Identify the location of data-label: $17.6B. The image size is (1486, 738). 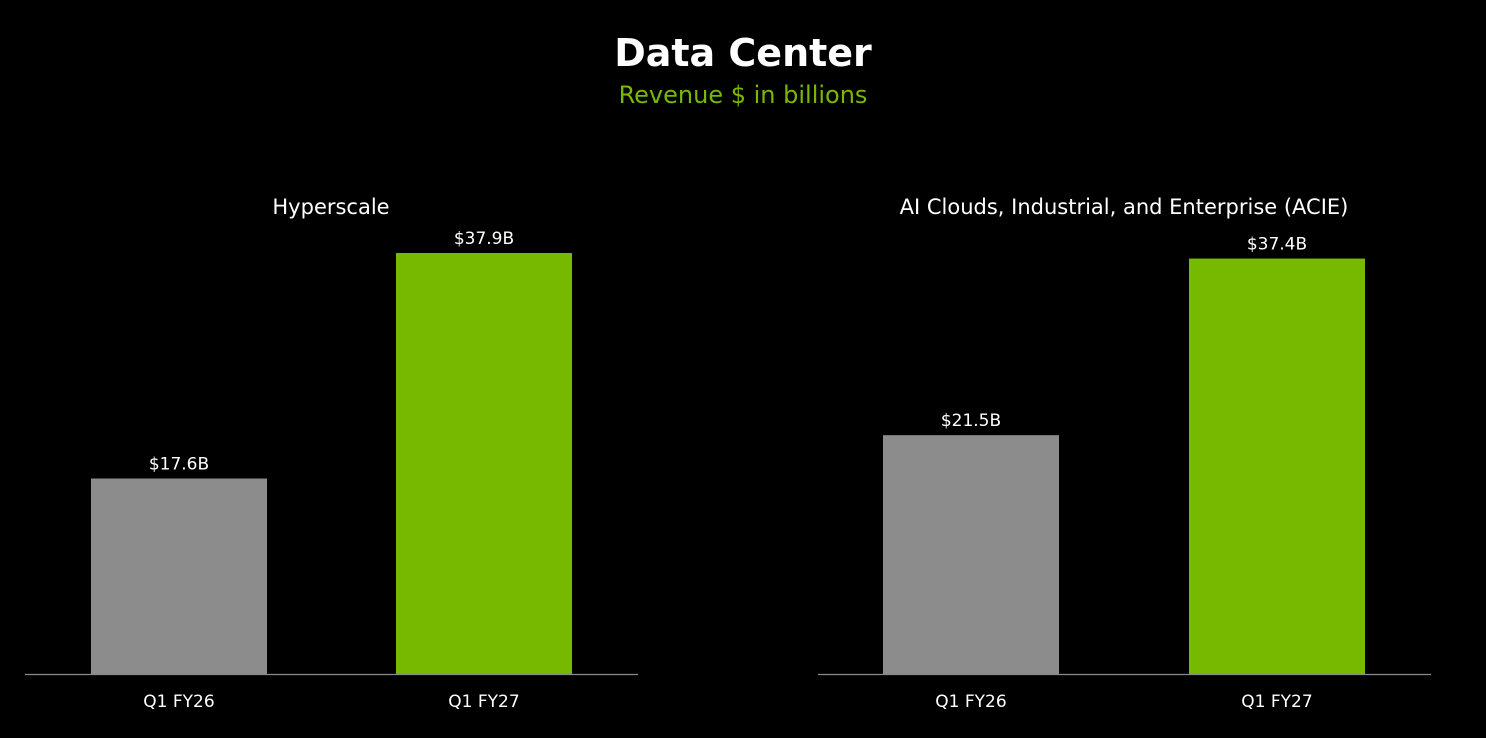
(179, 464).